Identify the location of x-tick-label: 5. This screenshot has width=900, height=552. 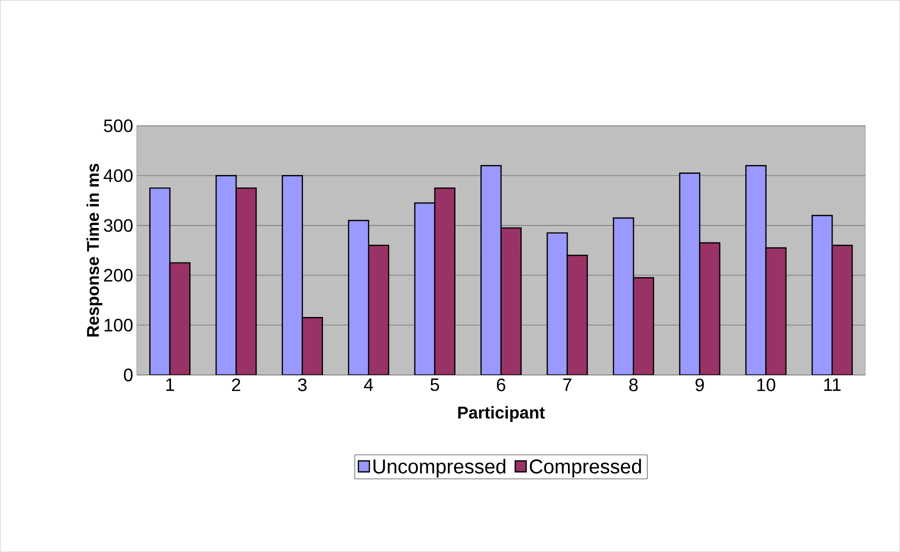
(435, 385).